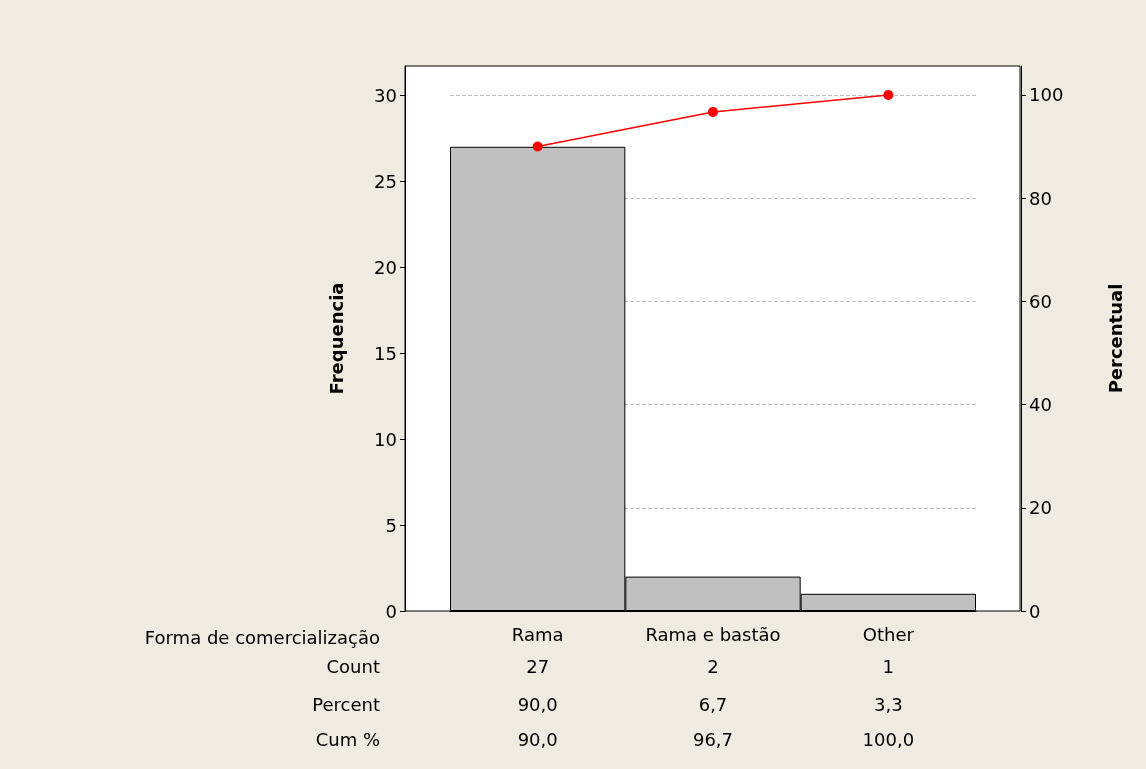  Describe the element at coordinates (537, 704) in the screenshot. I see `text: 90,0` at that location.